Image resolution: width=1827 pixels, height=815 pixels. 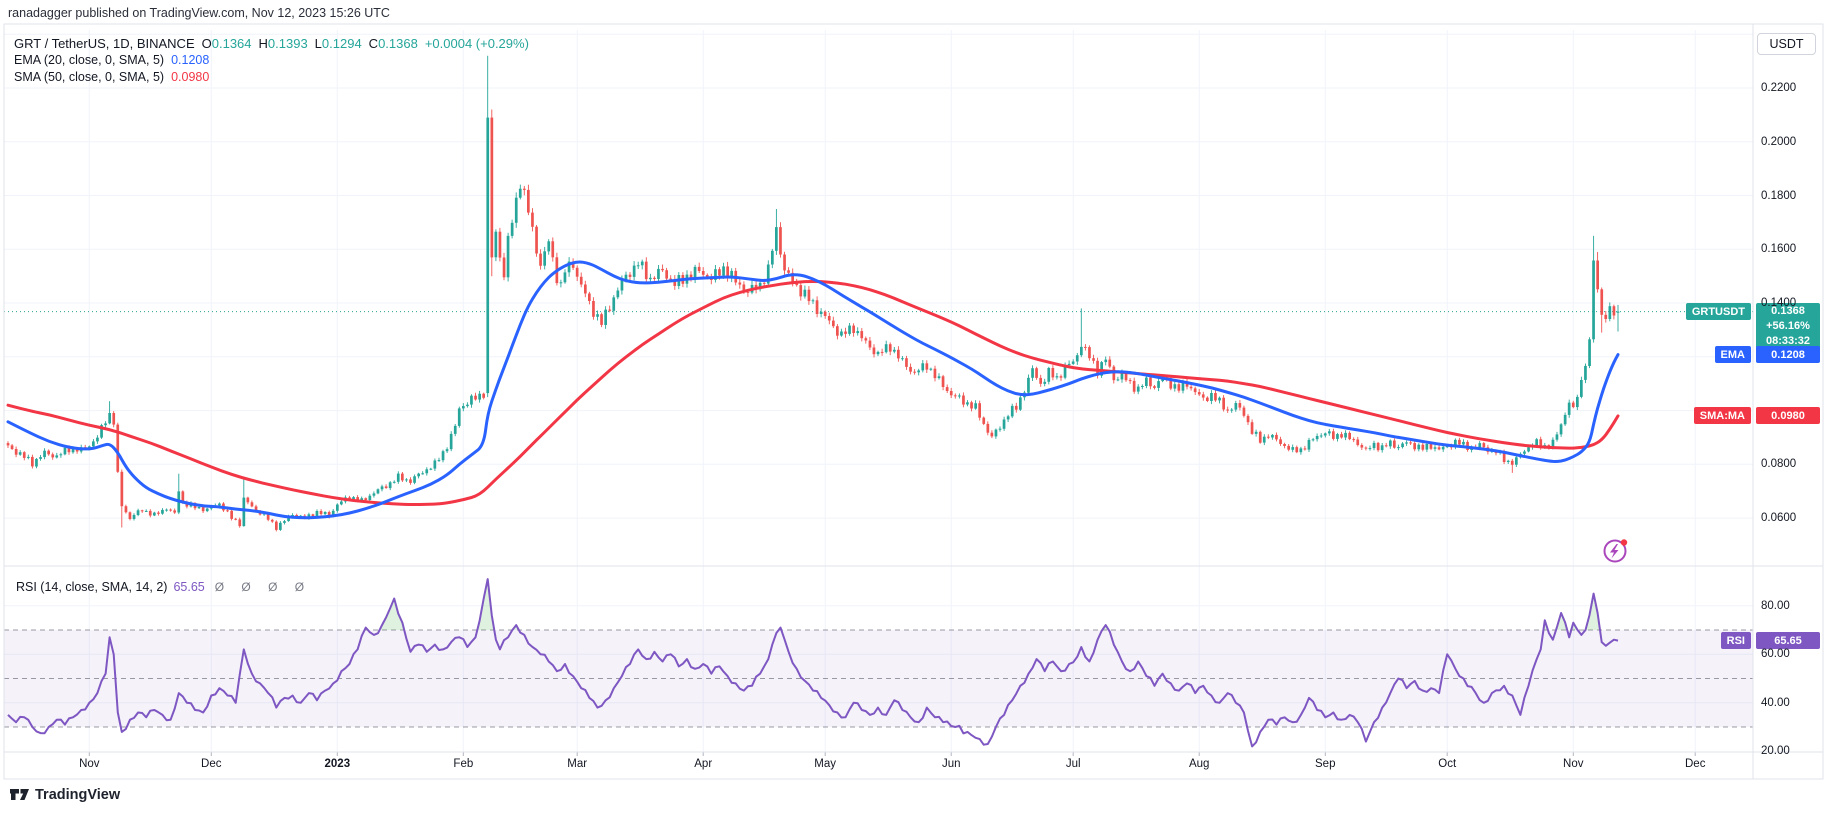 I want to click on bar-countdown: 08:33:32, so click(x=1788, y=341).